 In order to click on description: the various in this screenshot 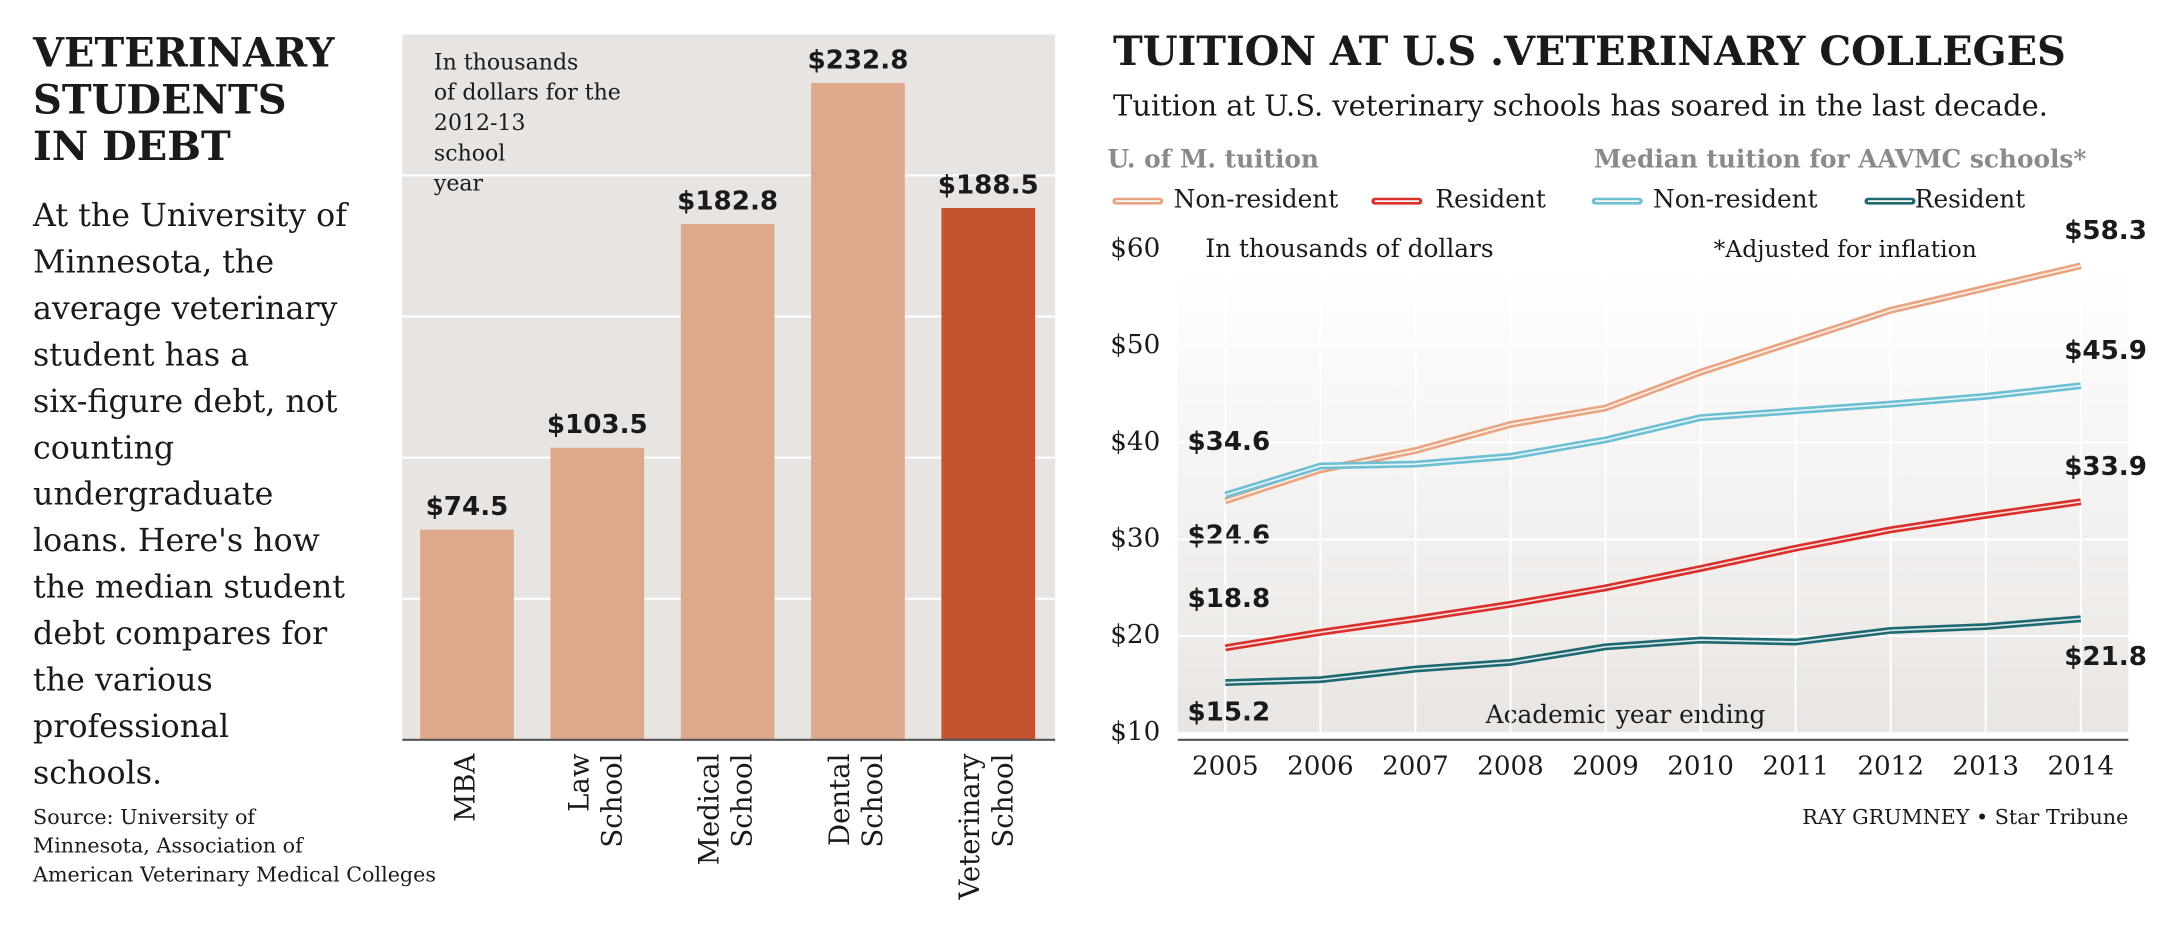, I will do `click(123, 680)`.